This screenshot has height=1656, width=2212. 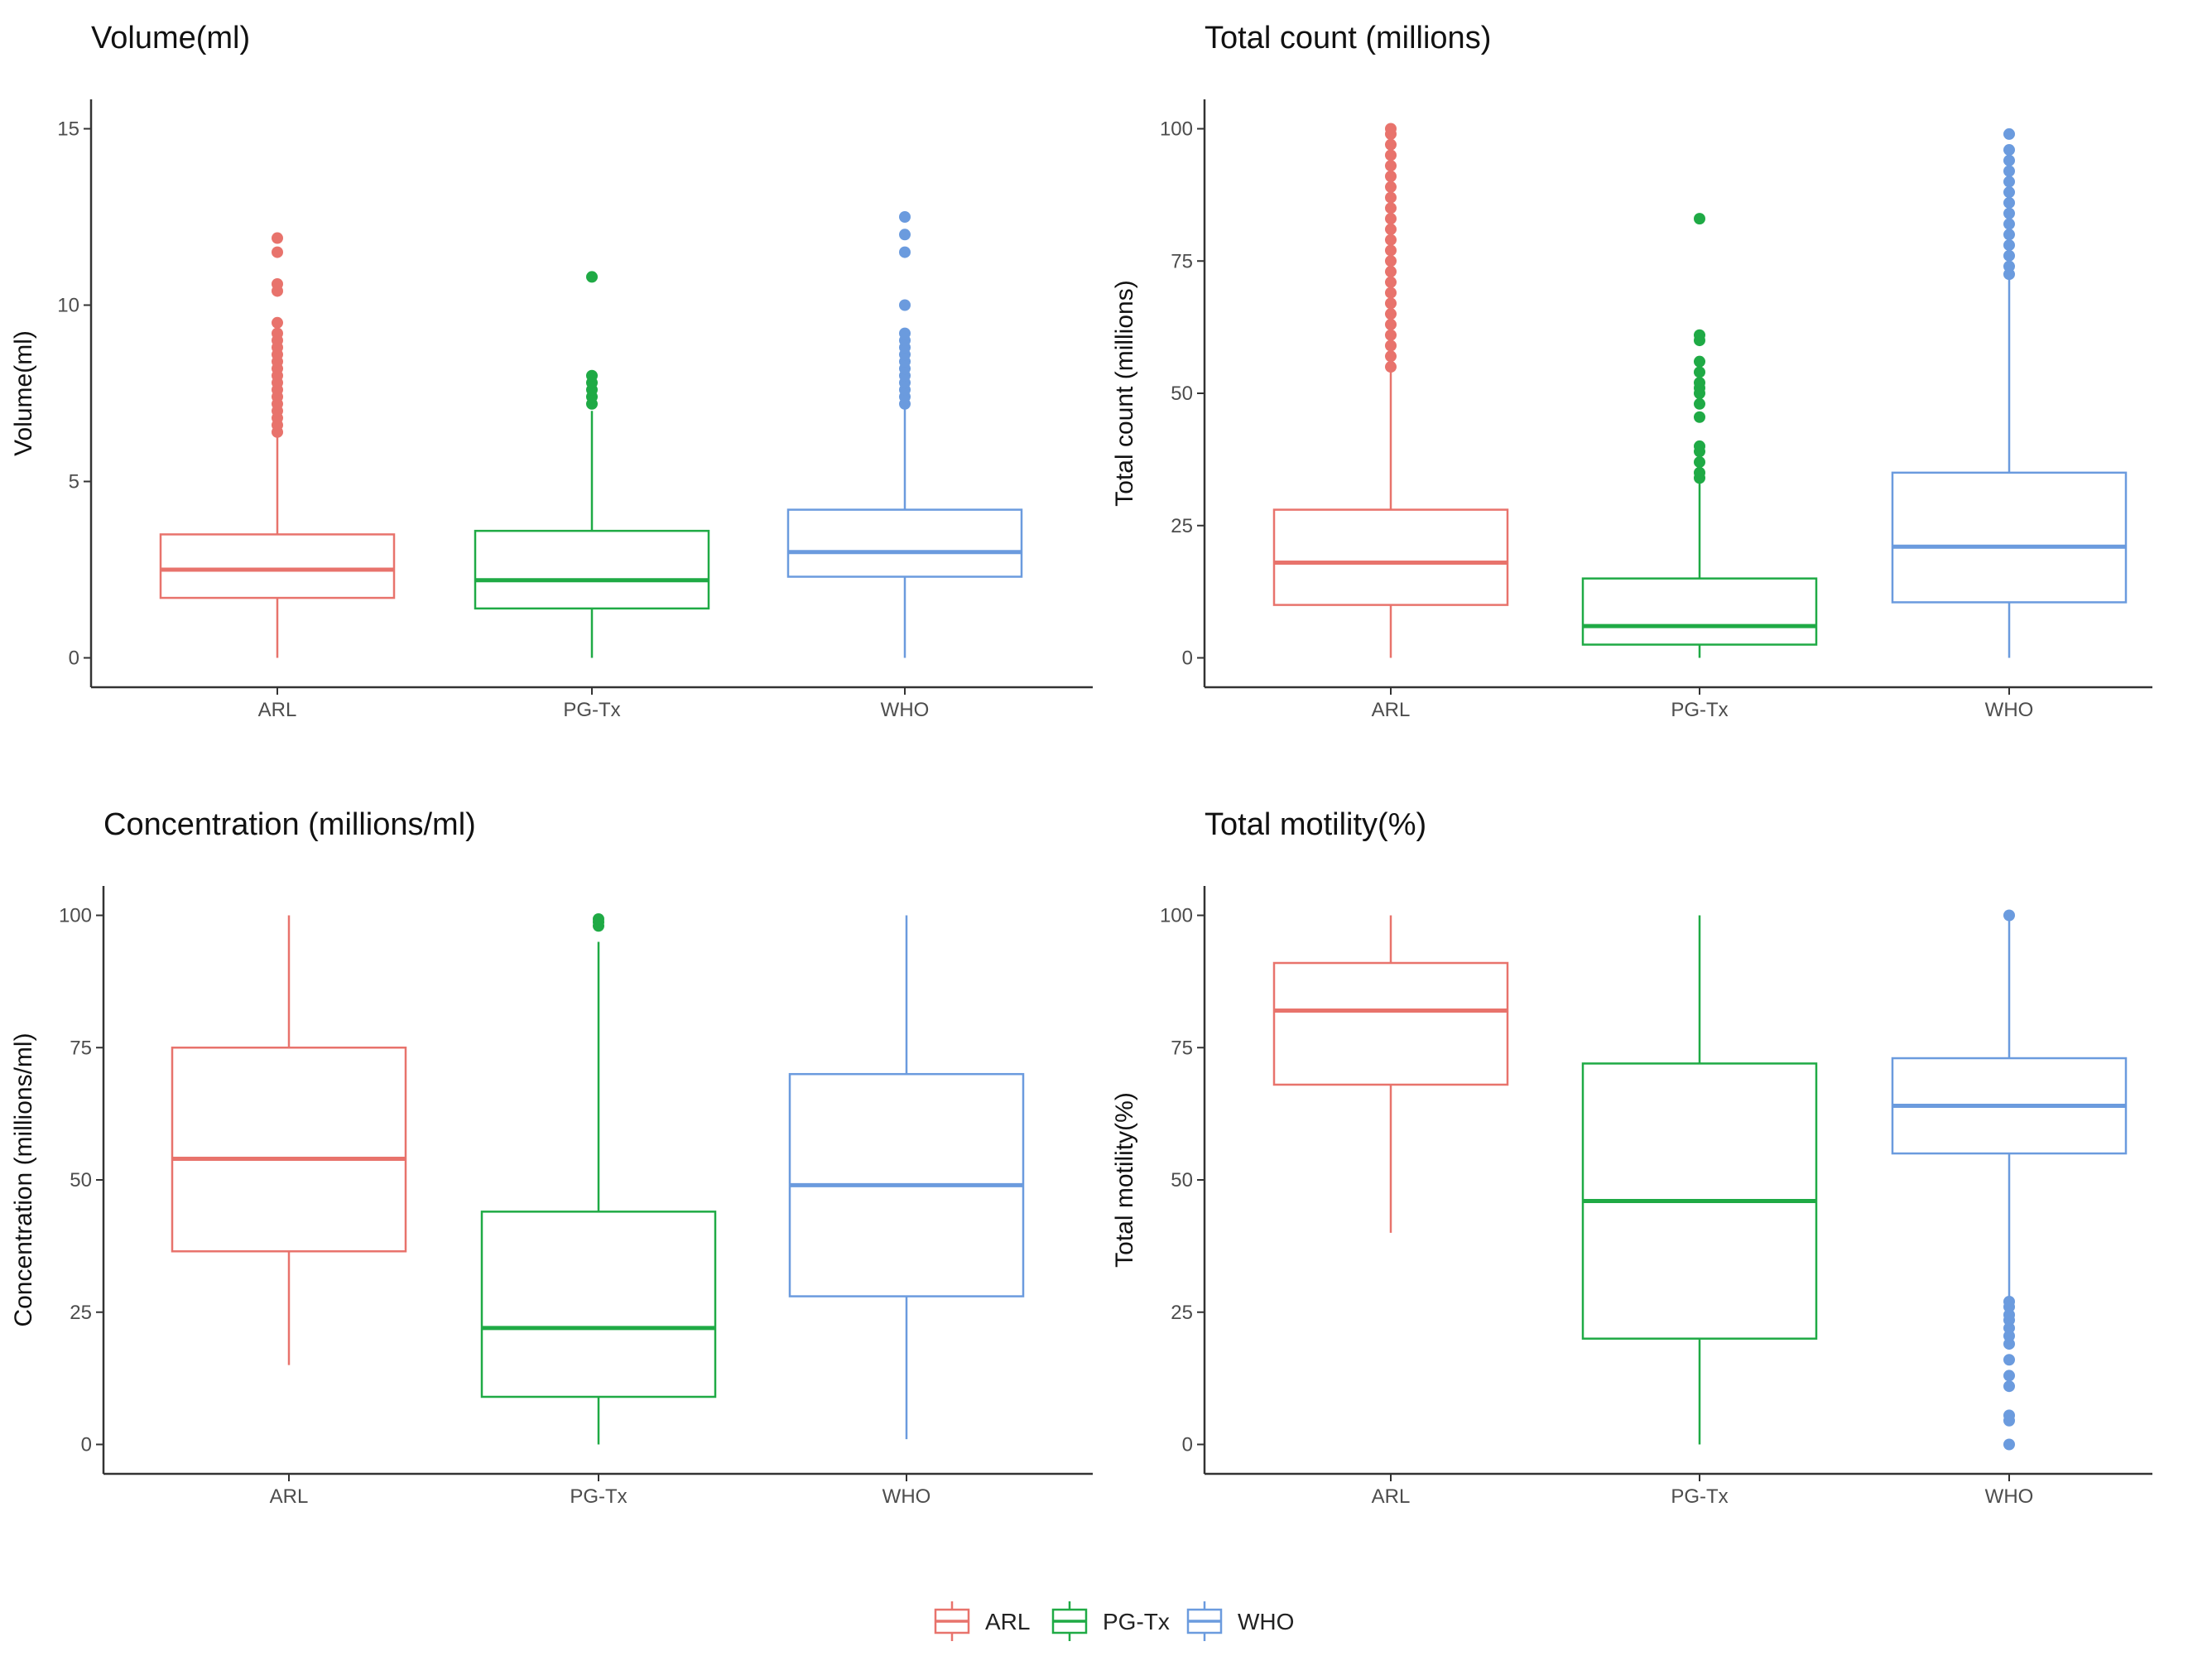 I want to click on y-axis-label: Volume(ml), so click(x=23, y=393).